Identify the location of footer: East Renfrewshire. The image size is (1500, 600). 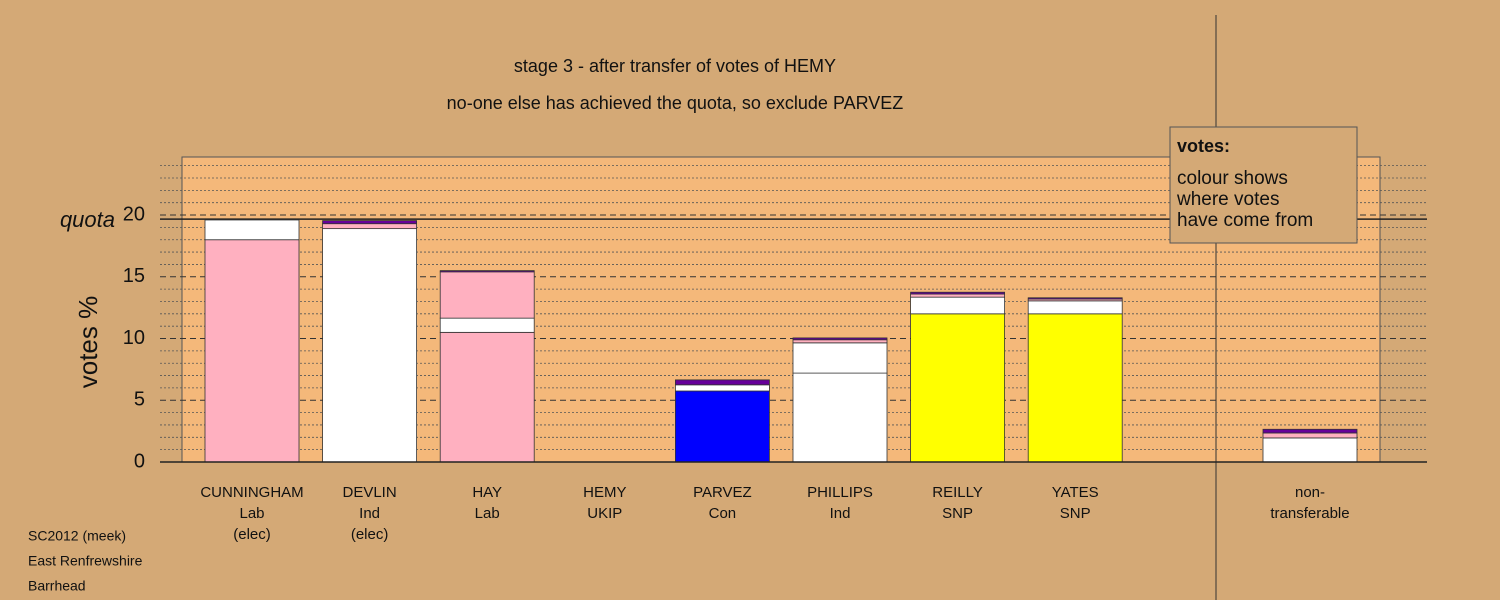
(85, 561).